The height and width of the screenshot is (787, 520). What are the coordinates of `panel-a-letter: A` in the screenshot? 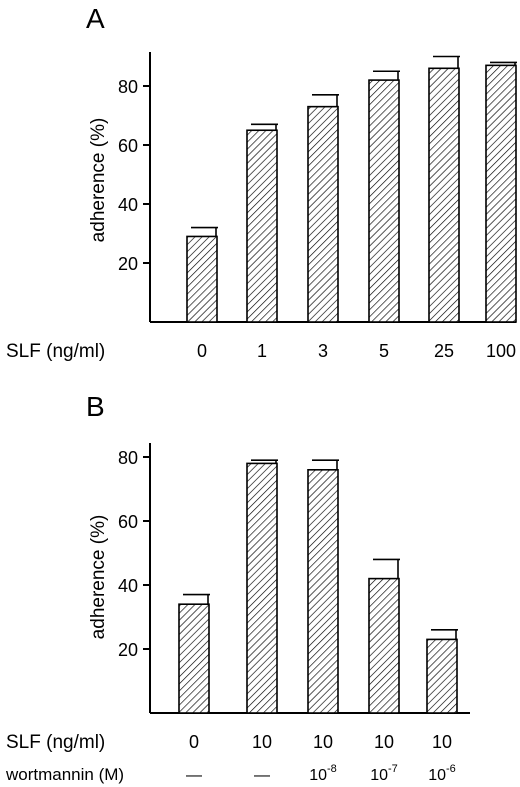 It's located at (95, 18).